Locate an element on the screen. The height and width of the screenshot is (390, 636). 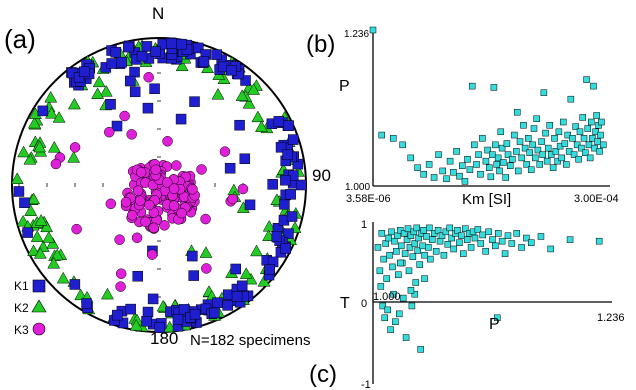
legend-k1-square-icon is located at coordinates (39, 286).